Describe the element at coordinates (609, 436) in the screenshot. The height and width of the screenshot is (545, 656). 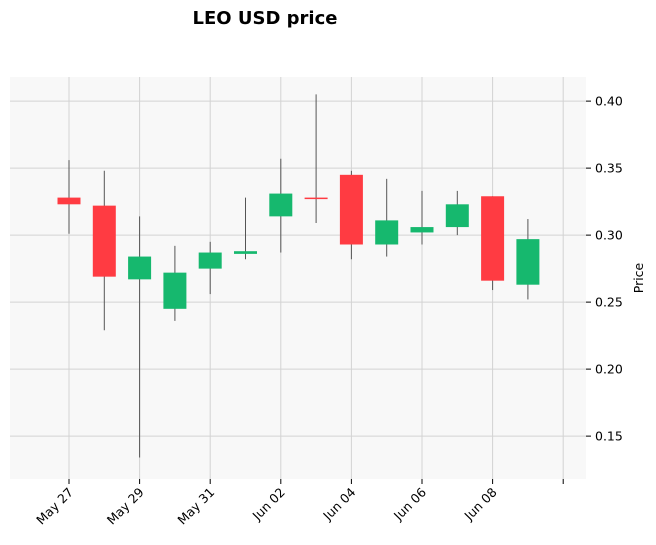
I see `y-tick-label: 0.15` at that location.